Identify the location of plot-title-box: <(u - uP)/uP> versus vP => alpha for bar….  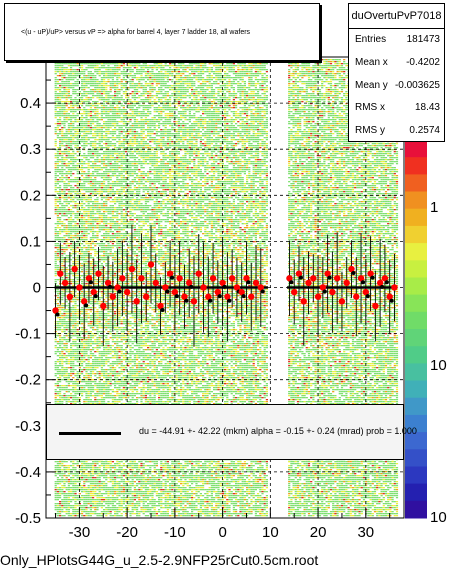
(162, 32).